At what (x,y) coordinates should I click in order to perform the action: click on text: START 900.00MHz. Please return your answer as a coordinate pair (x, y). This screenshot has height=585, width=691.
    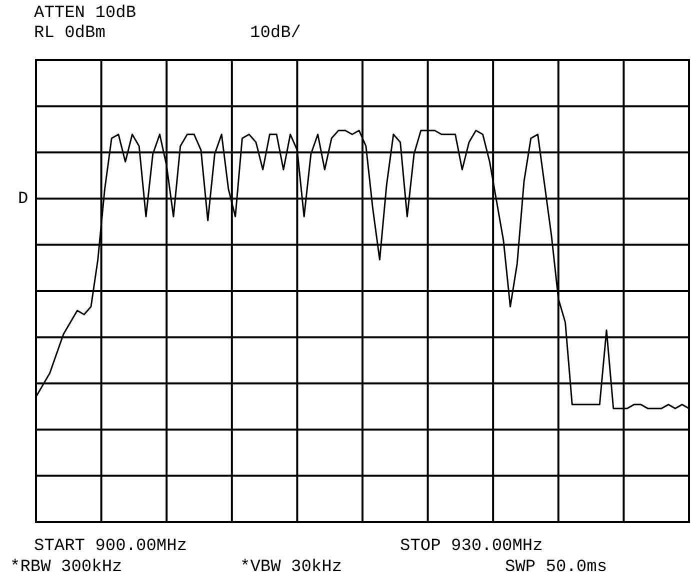
    Looking at the image, I should click on (111, 546).